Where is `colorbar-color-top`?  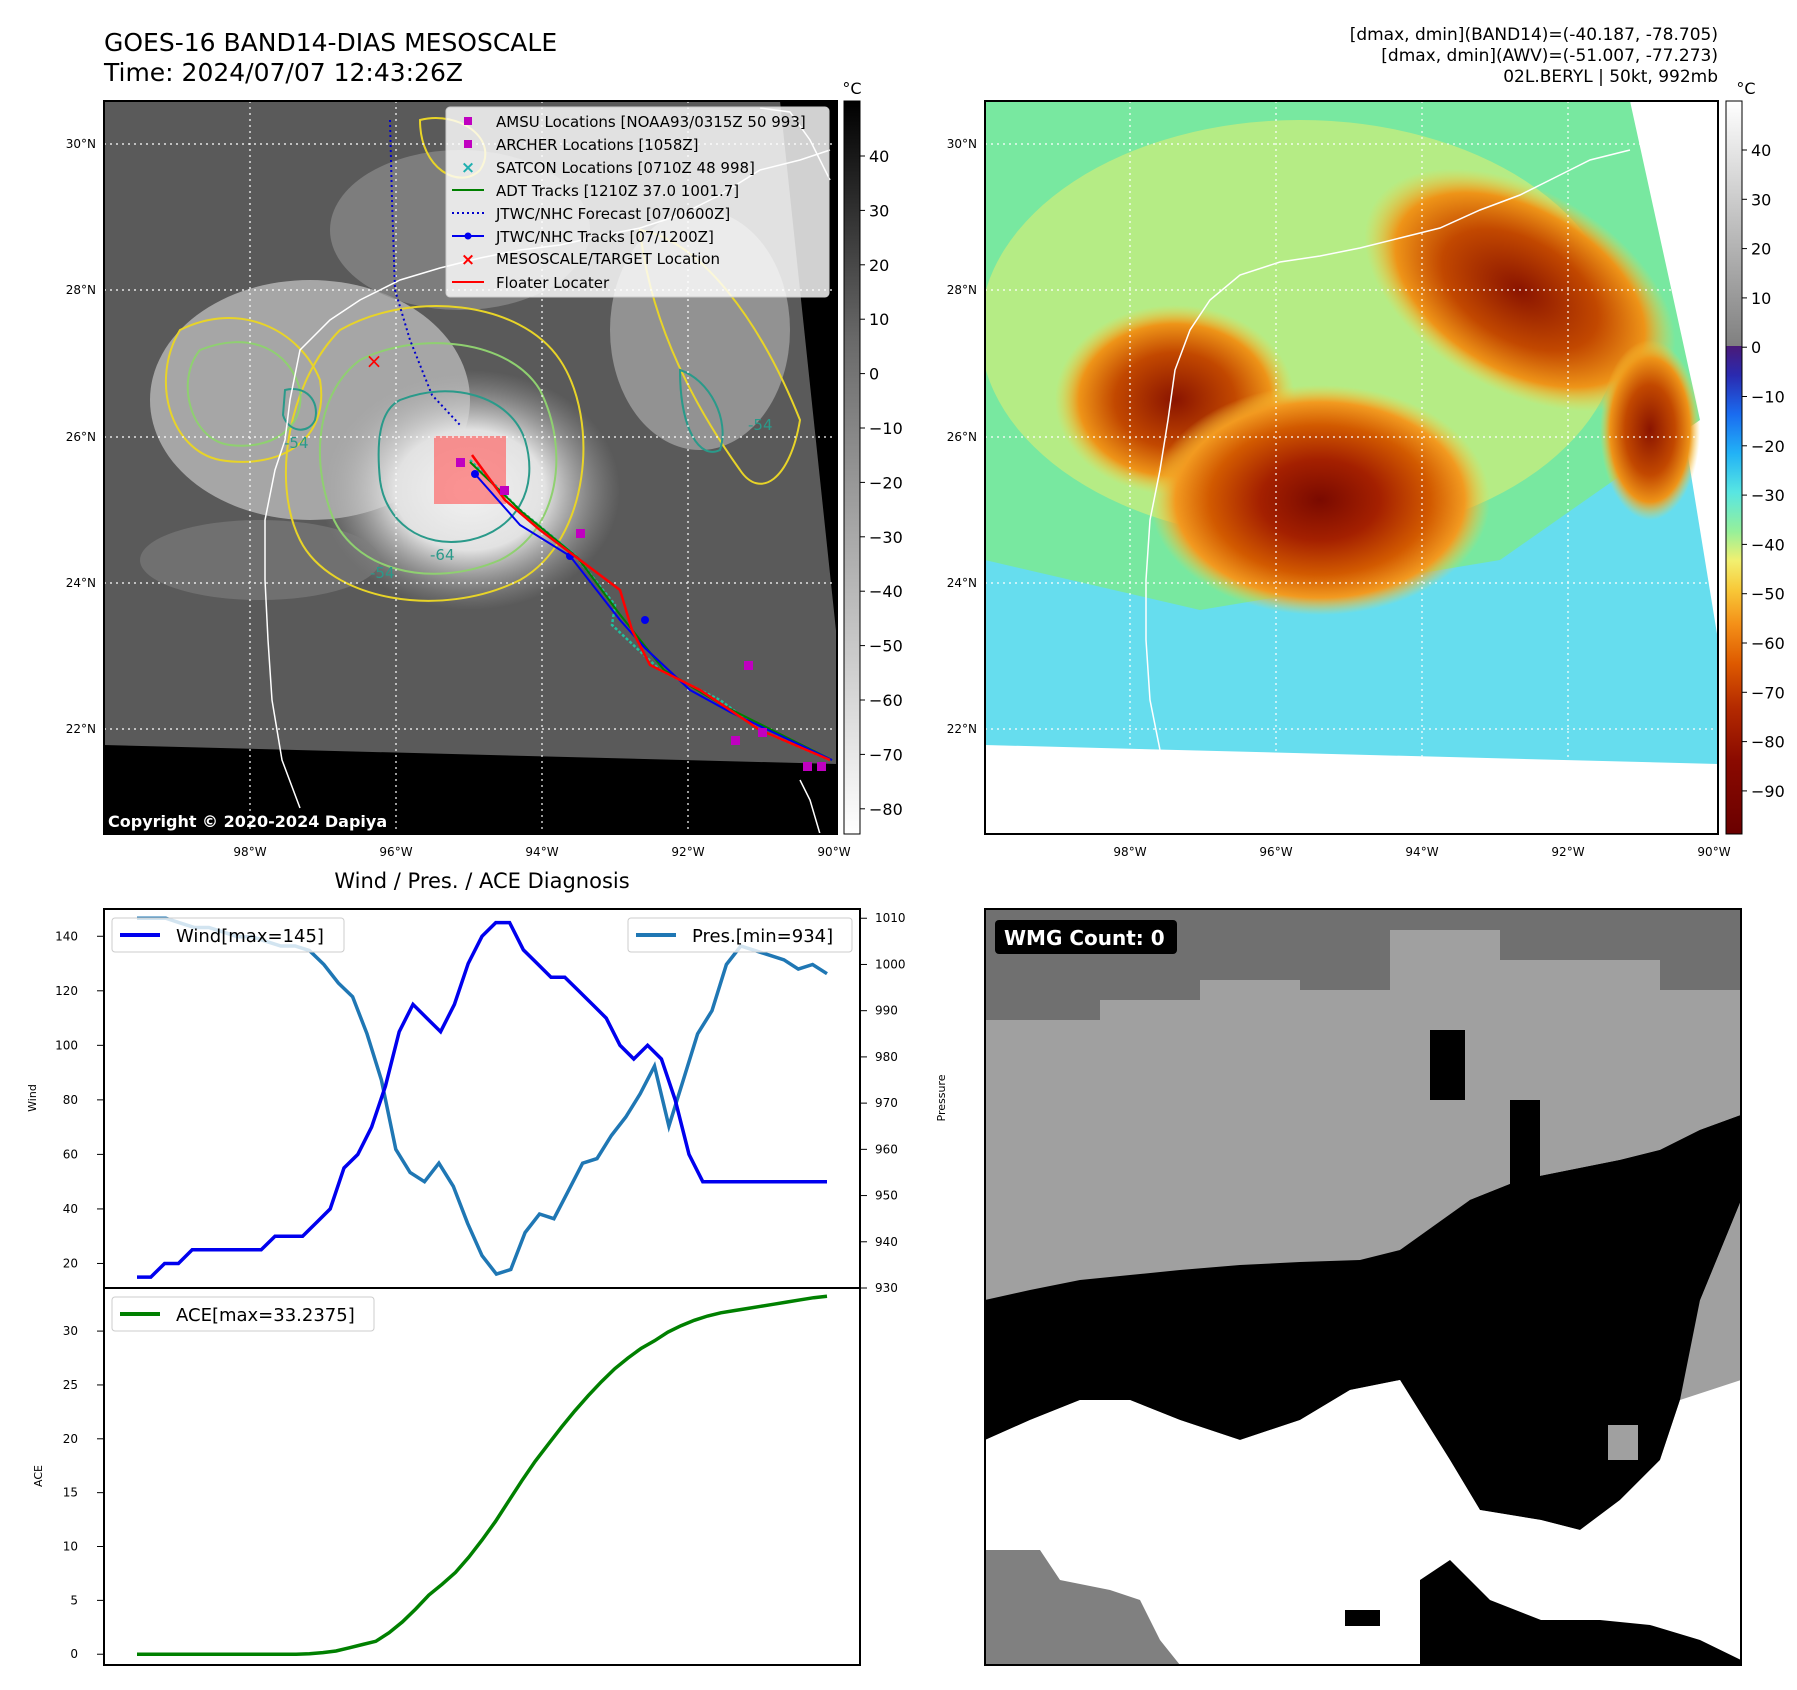
colorbar-color-top is located at coordinates (1734, 223).